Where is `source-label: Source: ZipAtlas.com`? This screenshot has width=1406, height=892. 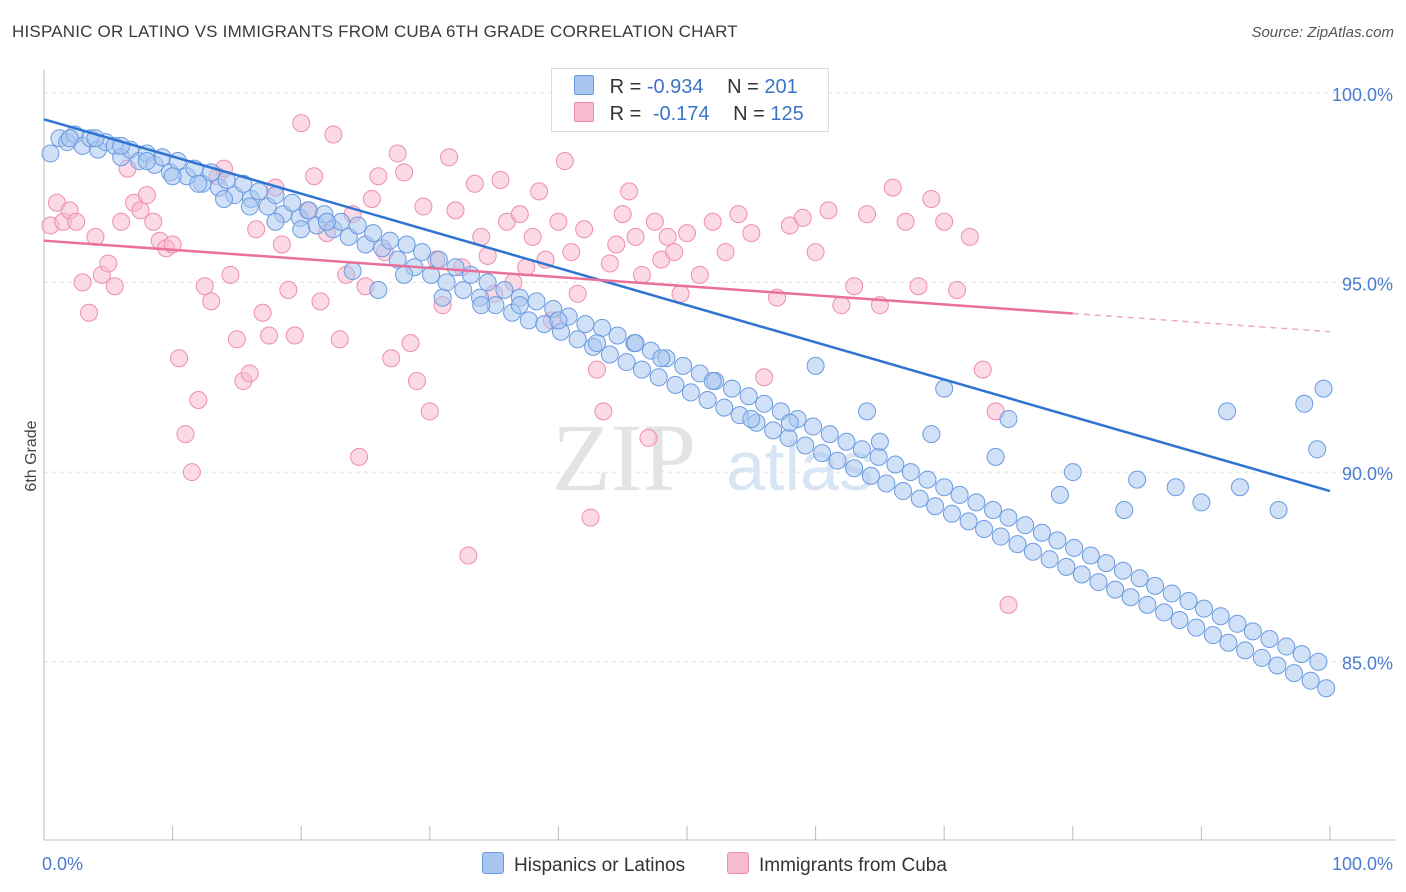
source-label: Source: ZipAtlas.com is located at coordinates (1322, 32).